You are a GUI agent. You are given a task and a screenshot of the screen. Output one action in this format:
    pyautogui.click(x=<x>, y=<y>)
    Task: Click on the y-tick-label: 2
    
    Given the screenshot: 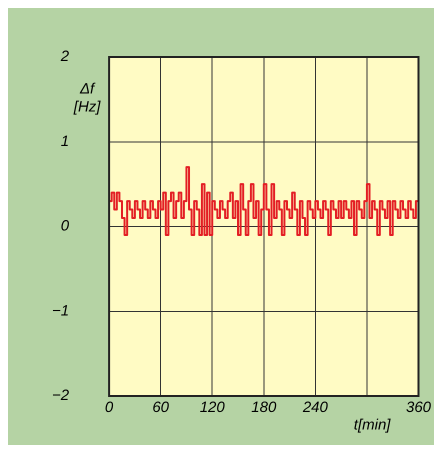 What is the action you would take?
    pyautogui.click(x=65, y=57)
    